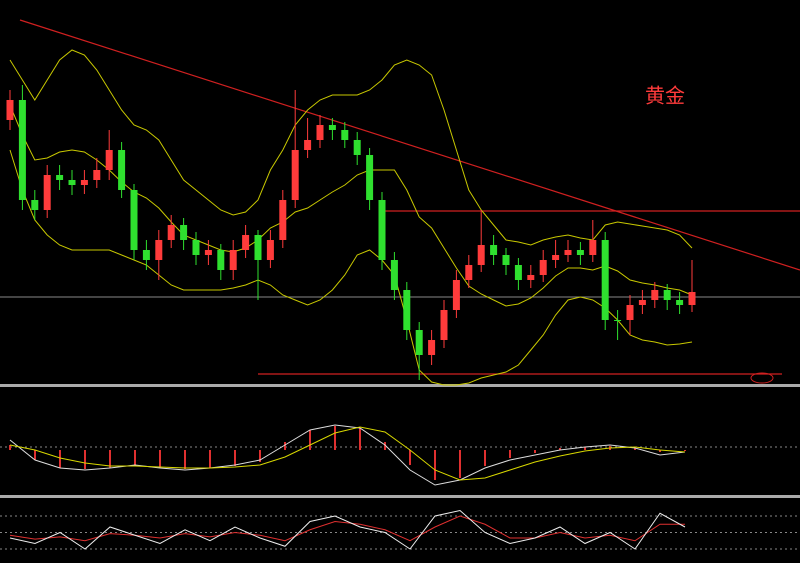 Image resolution: width=800 pixels, height=563 pixels. Describe the element at coordinates (762, 378) in the screenshot. I see `marker` at that location.